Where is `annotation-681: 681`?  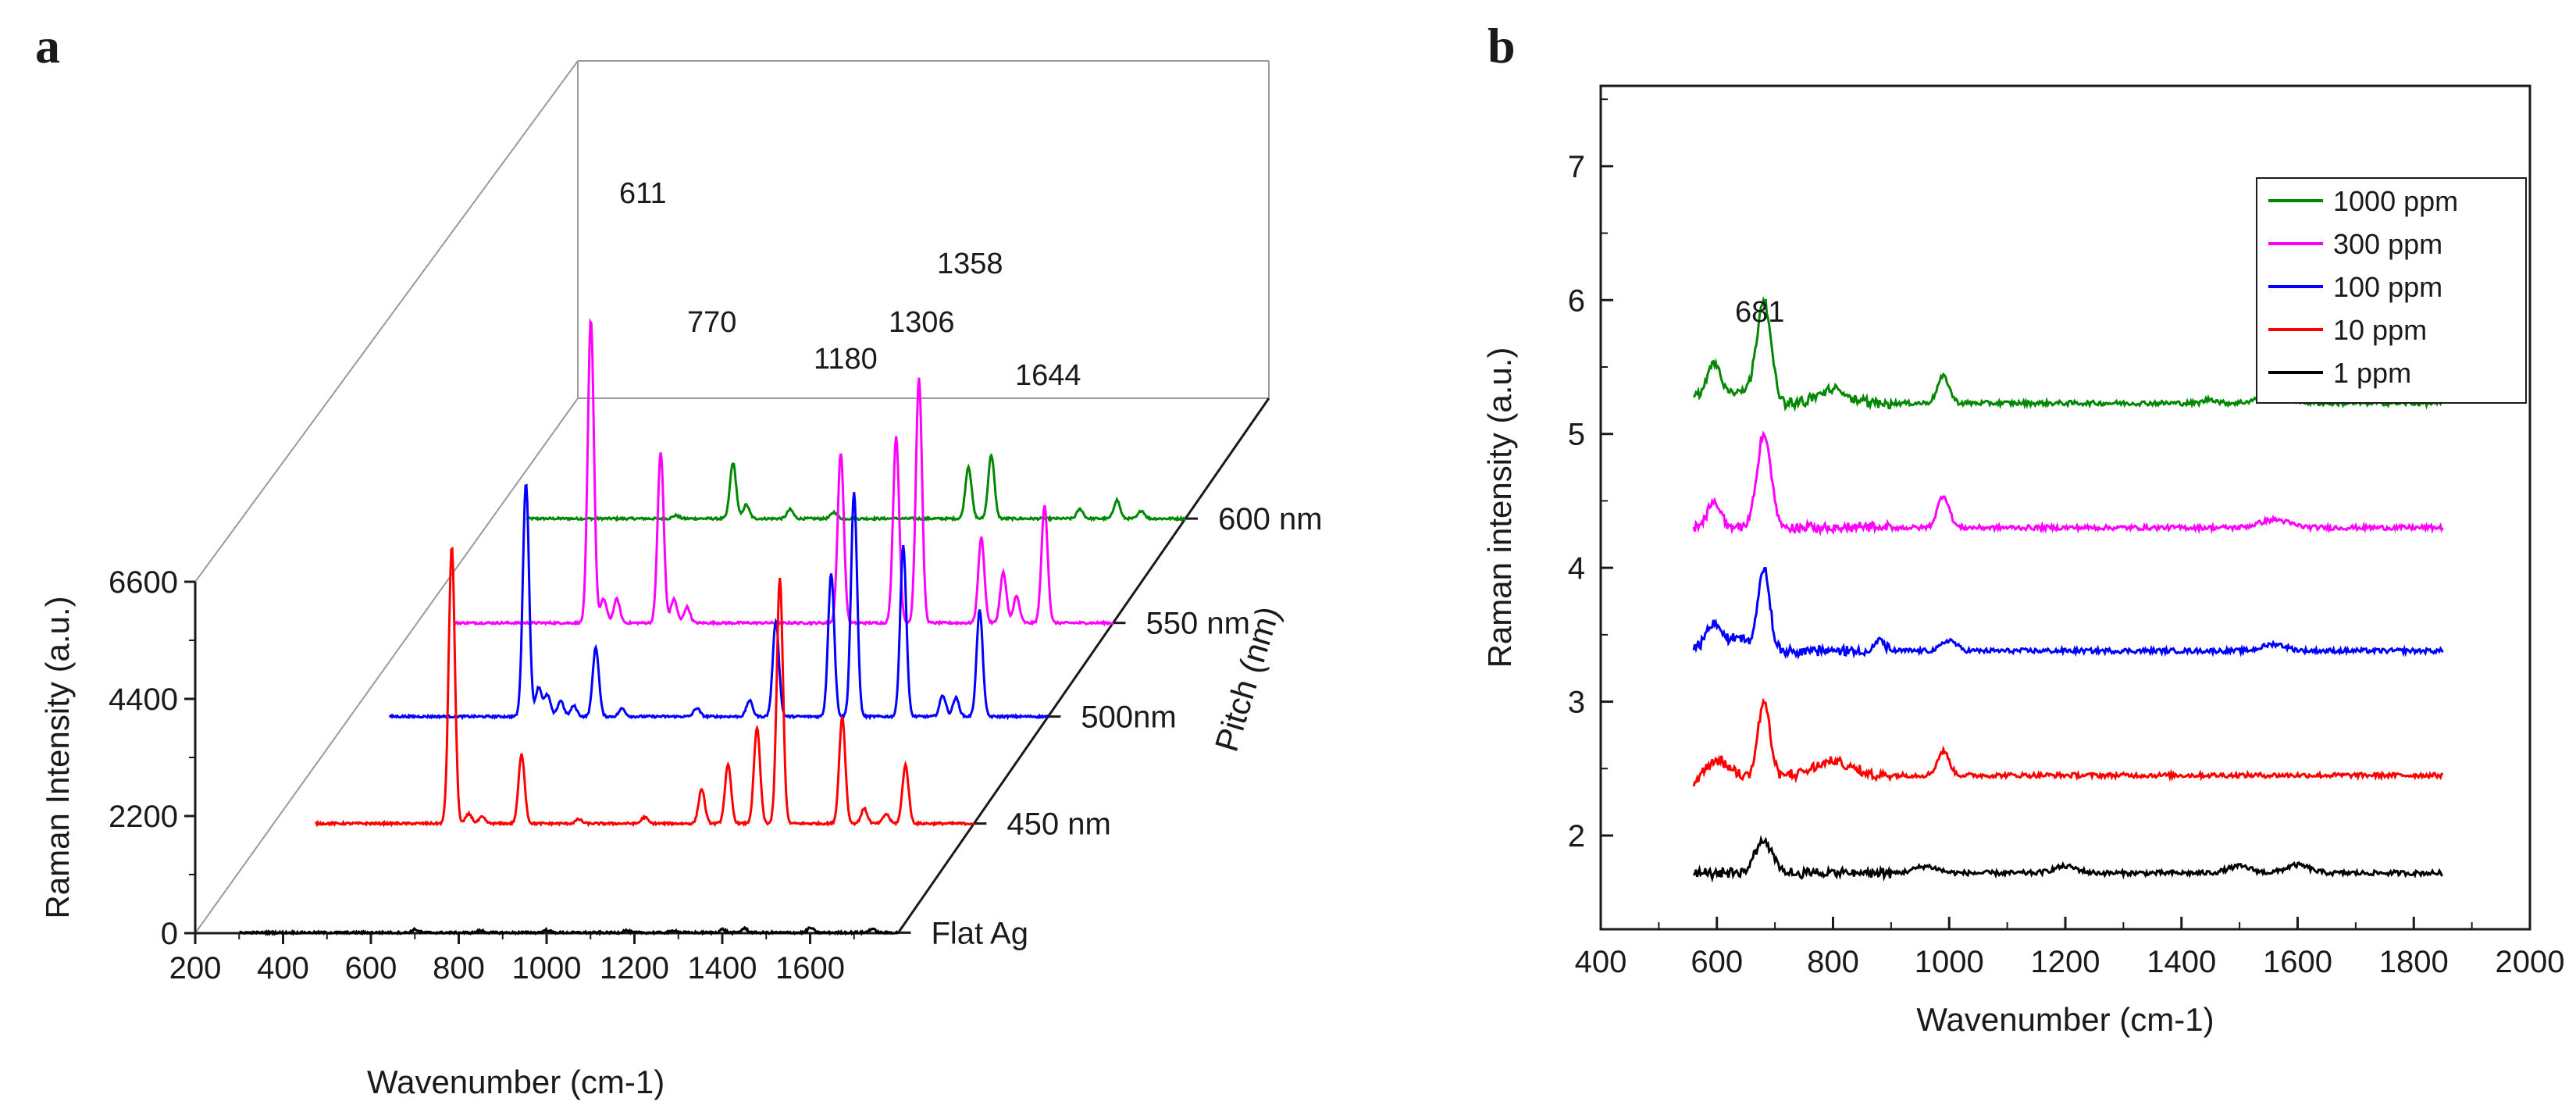 annotation-681: 681 is located at coordinates (1759, 312).